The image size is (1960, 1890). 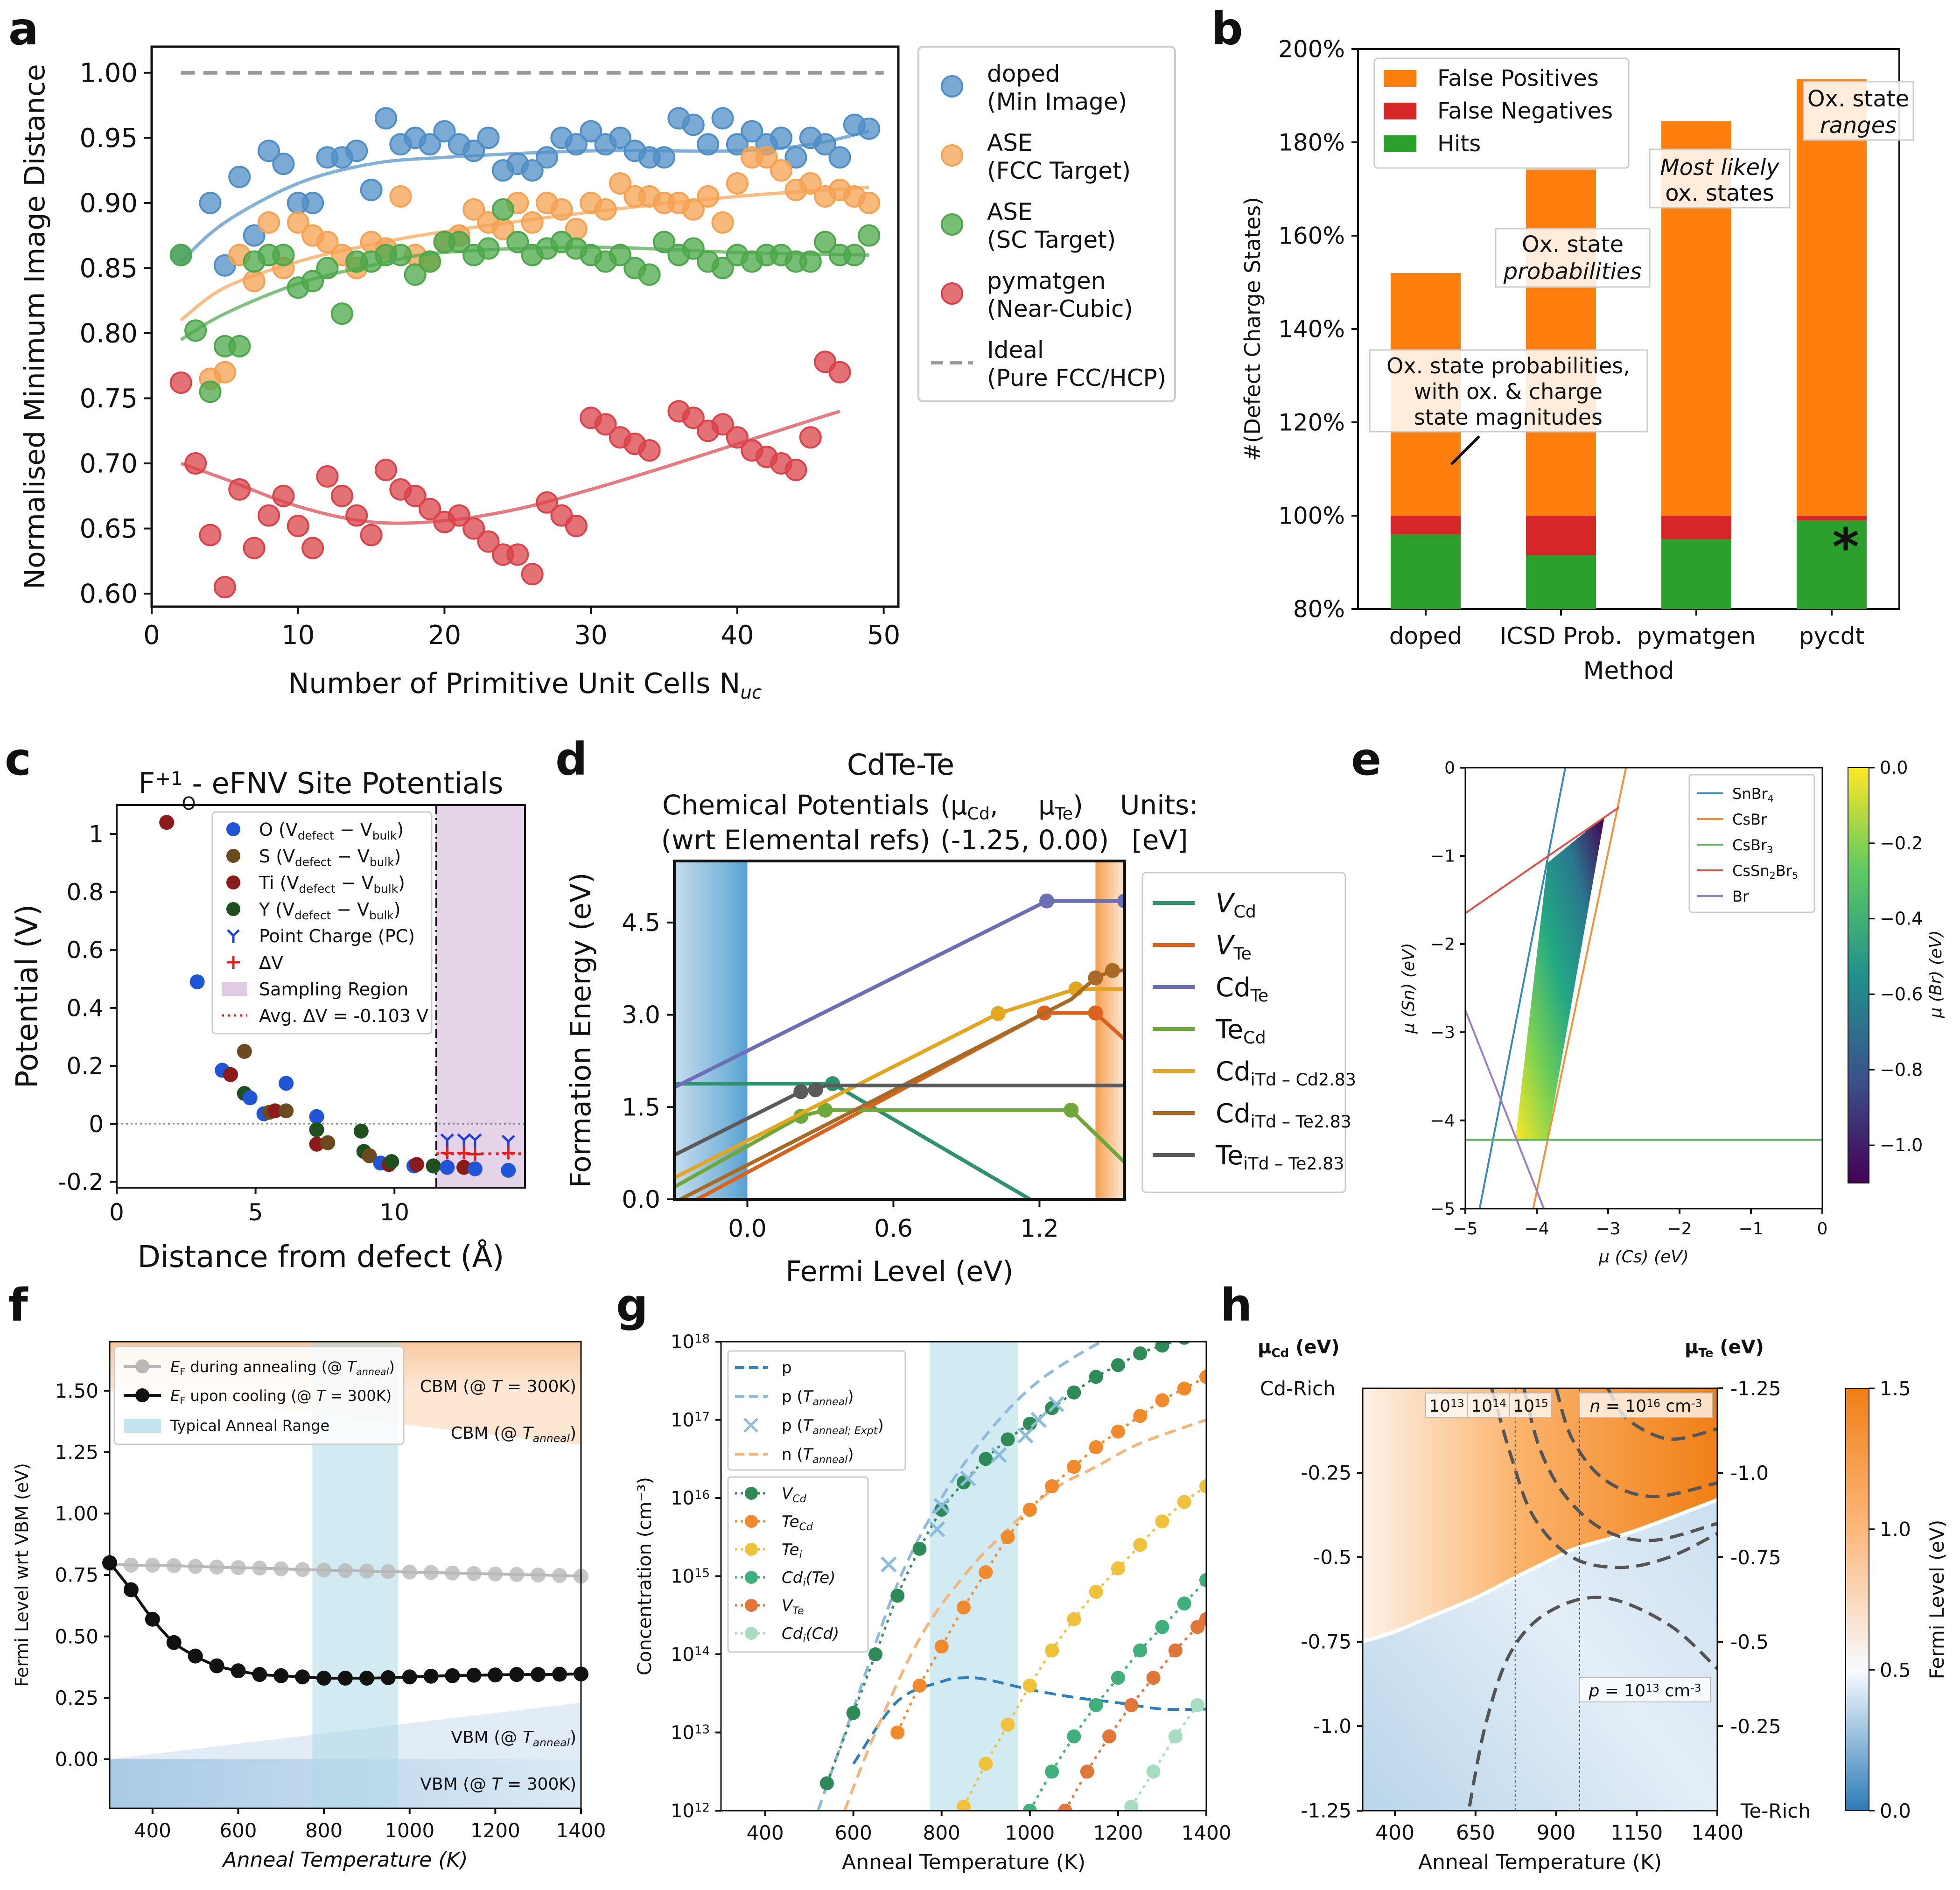 I want to click on text-part: uc, so click(x=751, y=692).